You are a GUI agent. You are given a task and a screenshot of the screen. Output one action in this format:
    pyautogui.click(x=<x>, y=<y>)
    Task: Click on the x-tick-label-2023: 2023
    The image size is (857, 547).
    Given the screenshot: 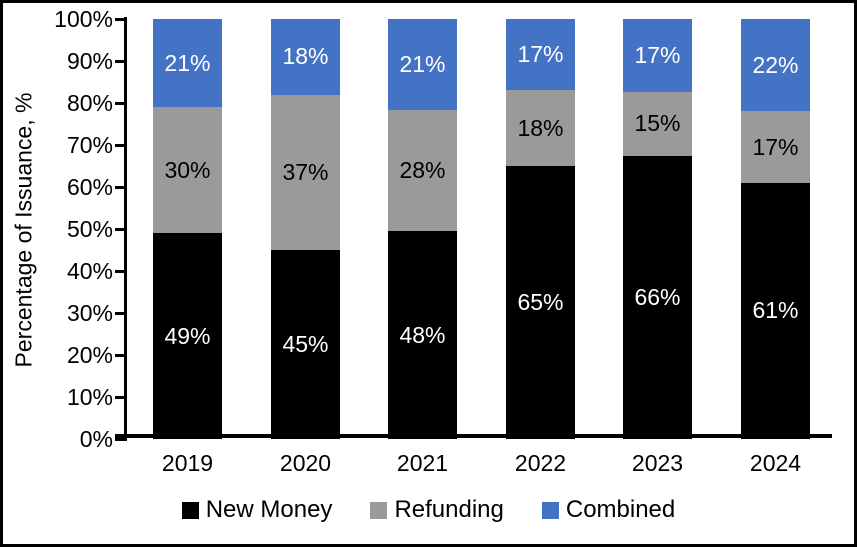 What is the action you would take?
    pyautogui.click(x=657, y=463)
    